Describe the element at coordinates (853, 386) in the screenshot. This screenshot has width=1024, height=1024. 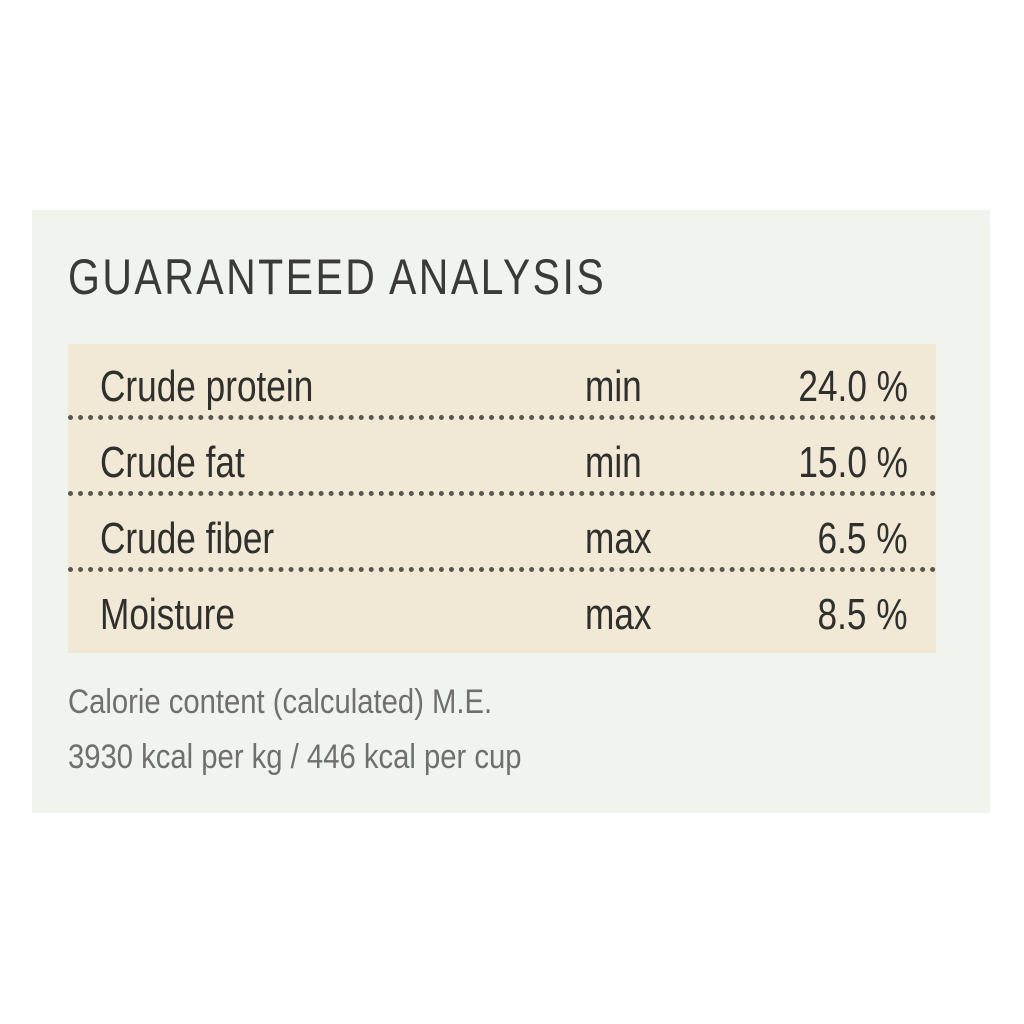
I see `nutrient-value: 24.0 %` at that location.